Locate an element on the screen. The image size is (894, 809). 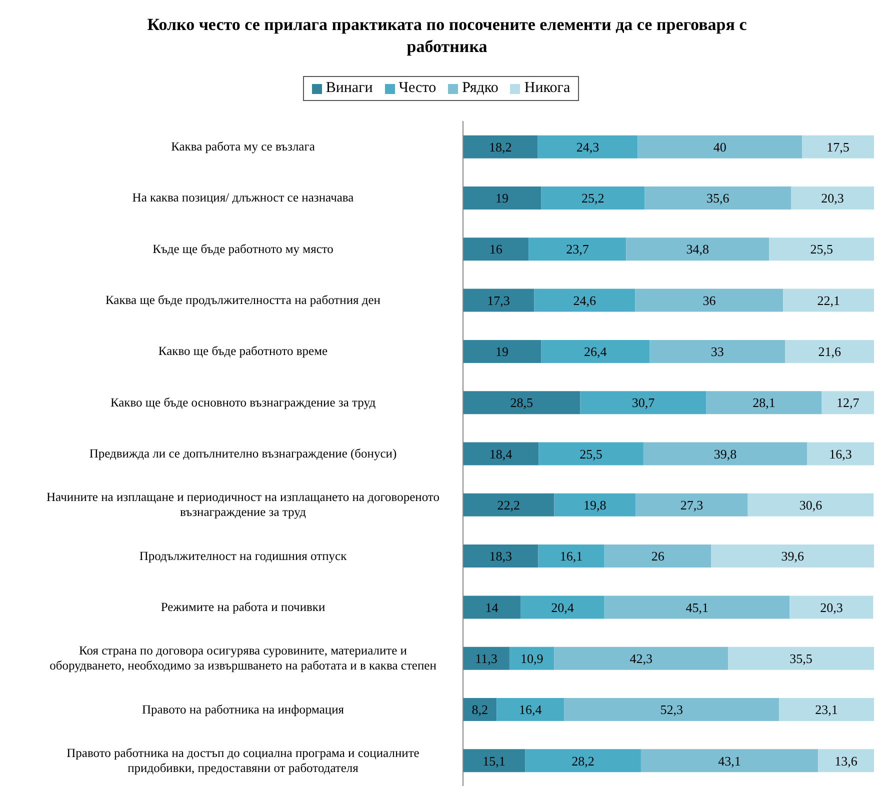
data-label: 23,1 is located at coordinates (826, 710).